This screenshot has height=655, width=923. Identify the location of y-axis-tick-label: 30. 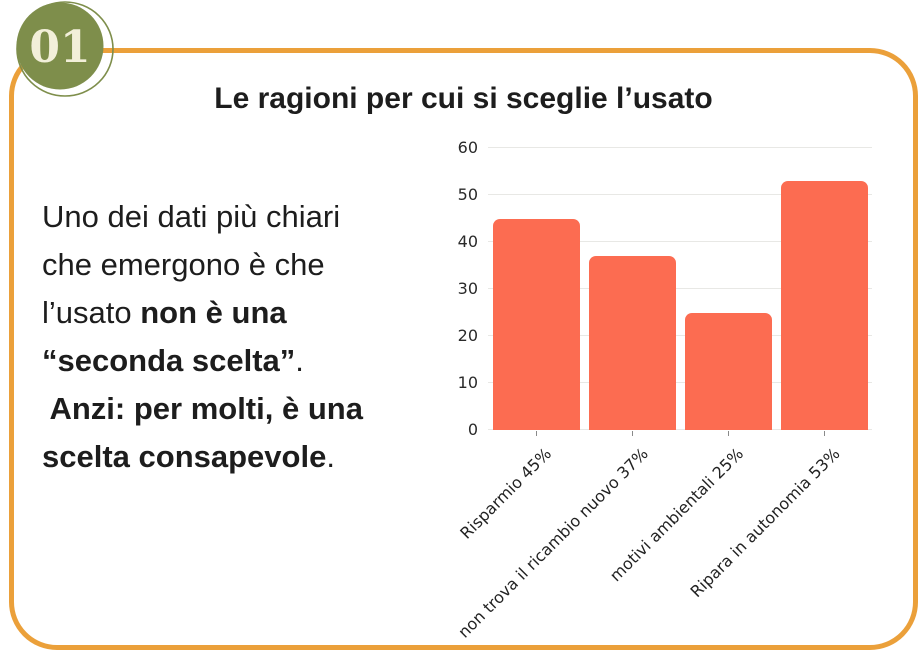
(467, 288).